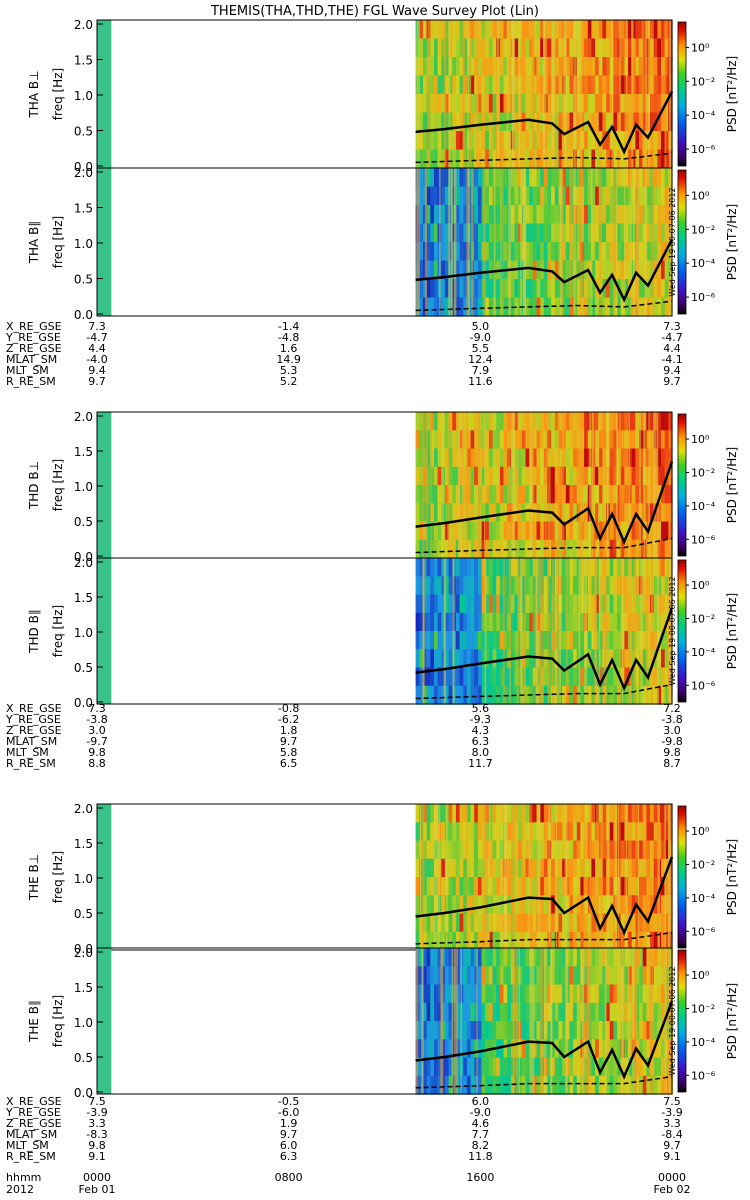  I want to click on timestamp-stamp: Wed Sep 19 00:07:06 2012, so click(672, 241).